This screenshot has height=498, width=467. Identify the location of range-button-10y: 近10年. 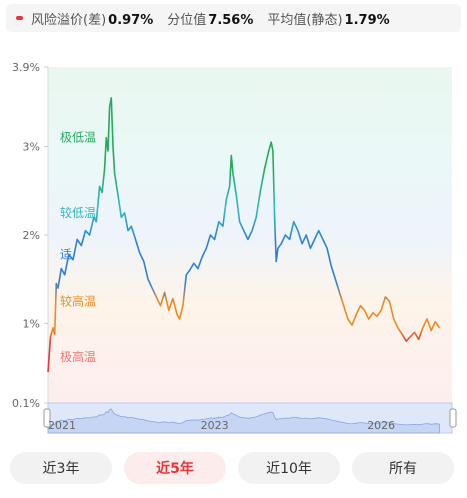
(289, 468).